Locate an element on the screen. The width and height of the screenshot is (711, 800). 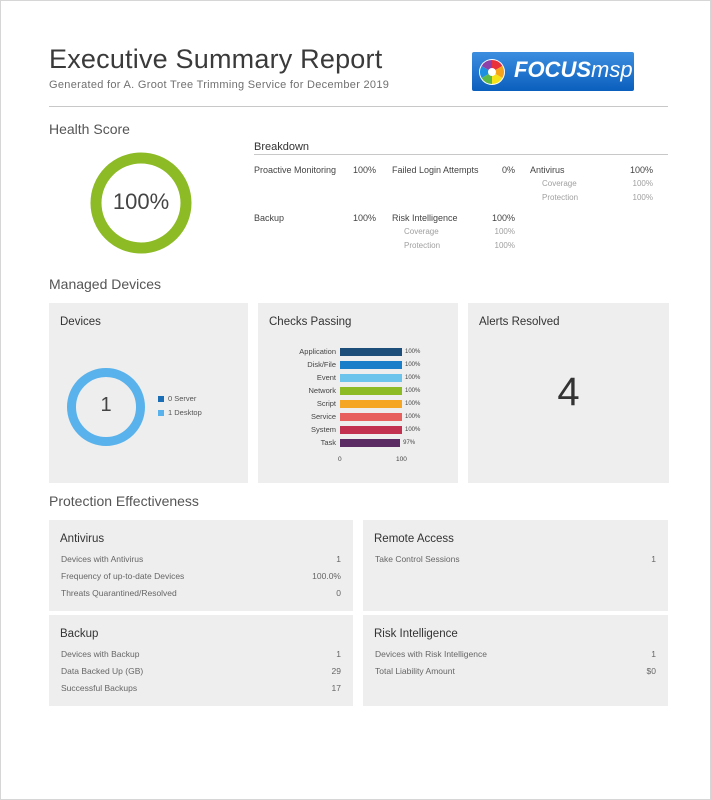
av-row-value: 100.0% is located at coordinates (326, 576).